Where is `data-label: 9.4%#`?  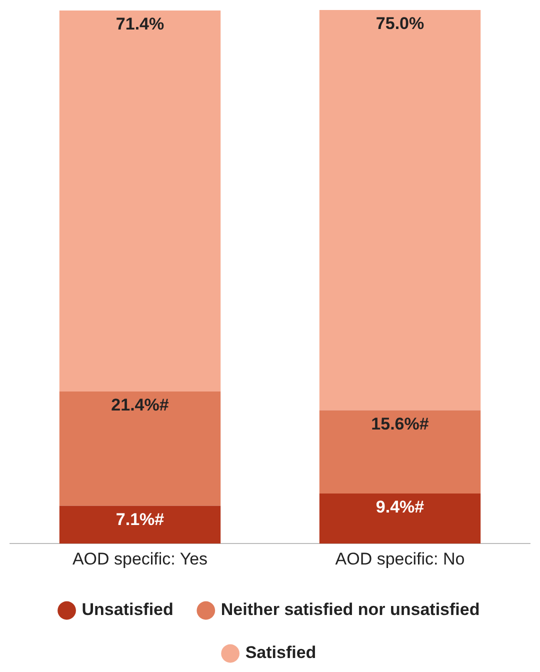 data-label: 9.4%# is located at coordinates (400, 507).